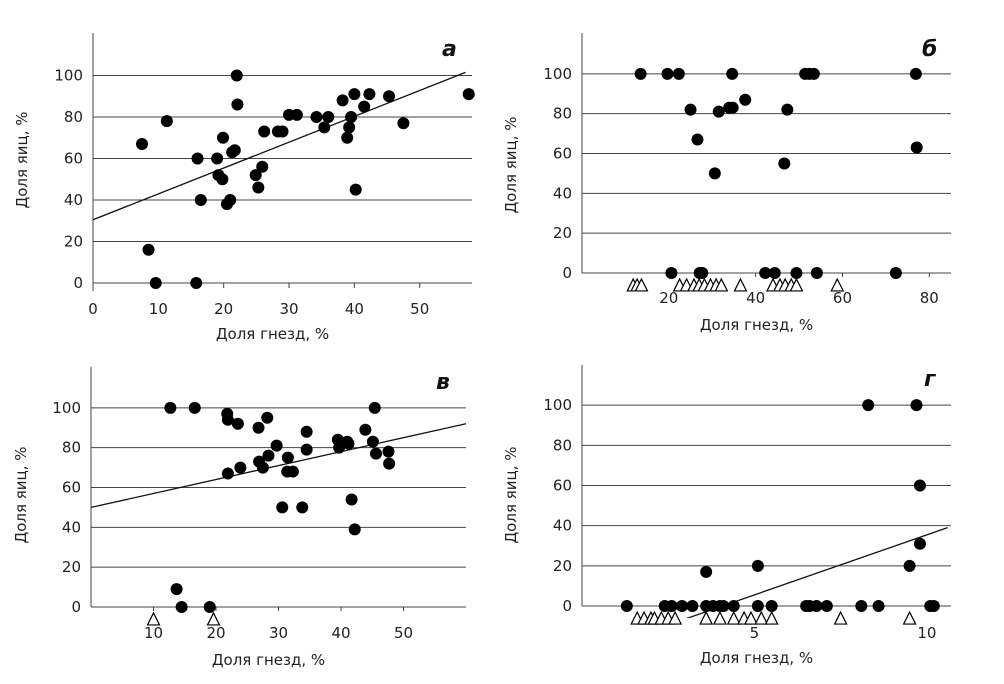  Describe the element at coordinates (279, 146) in the screenshot. I see `trendline` at that location.